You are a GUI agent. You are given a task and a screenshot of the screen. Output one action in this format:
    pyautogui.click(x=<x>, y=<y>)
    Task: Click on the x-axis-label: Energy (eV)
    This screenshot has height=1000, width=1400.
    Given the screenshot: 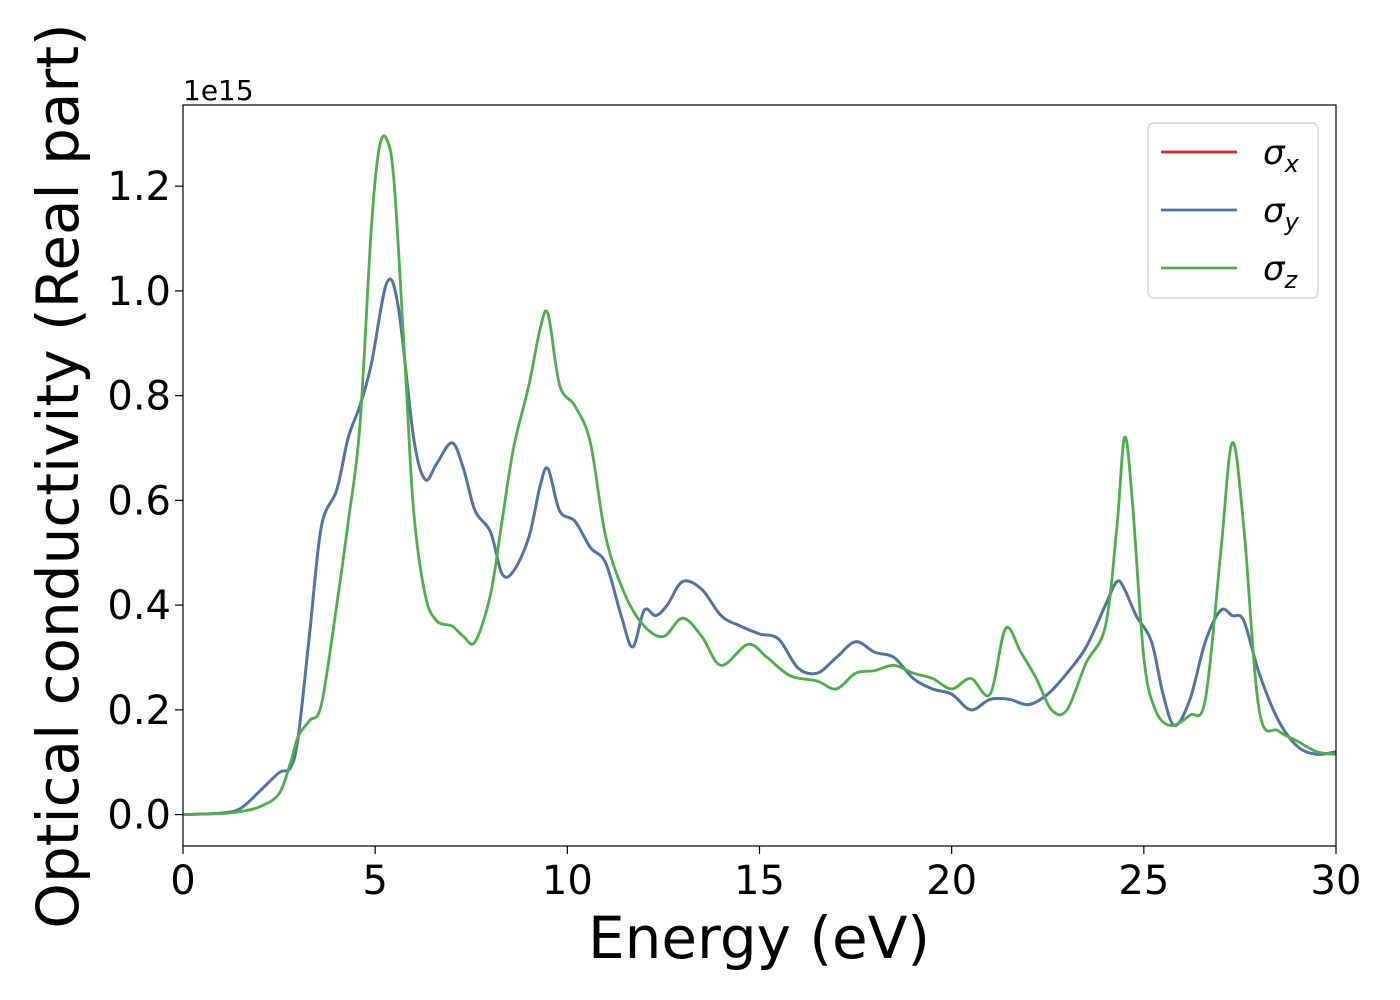 What is the action you would take?
    pyautogui.click(x=759, y=938)
    